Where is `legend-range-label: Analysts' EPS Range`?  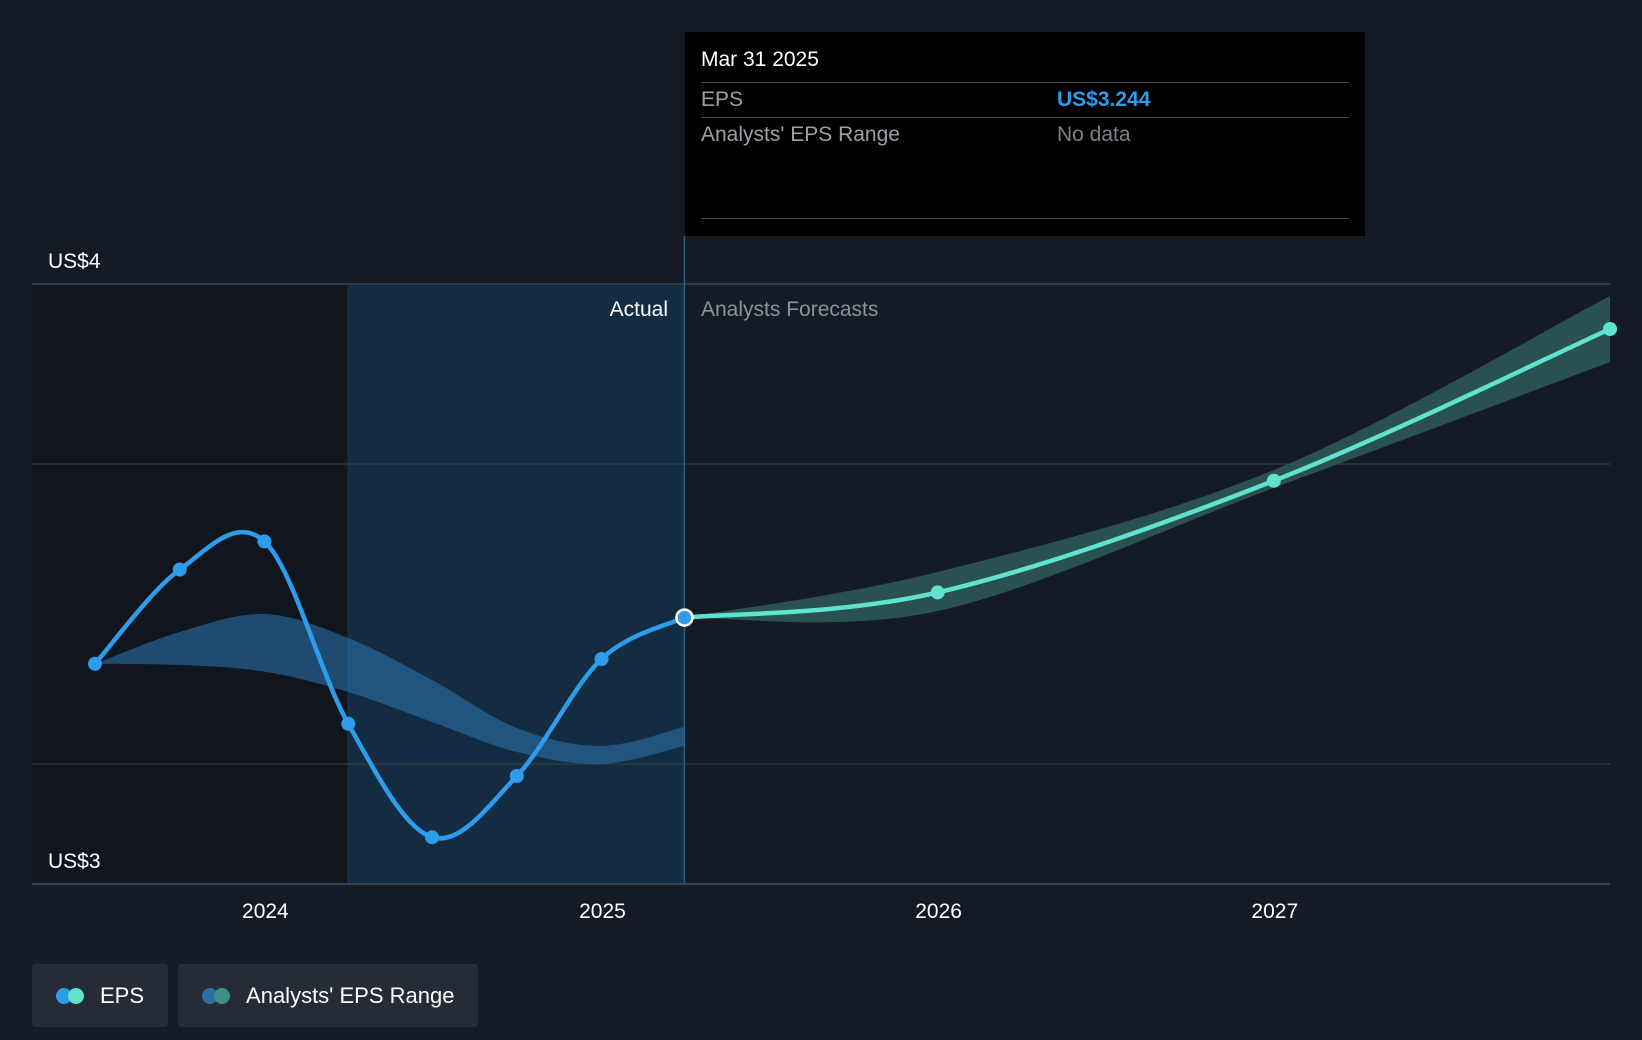 legend-range-label: Analysts' EPS Range is located at coordinates (350, 995).